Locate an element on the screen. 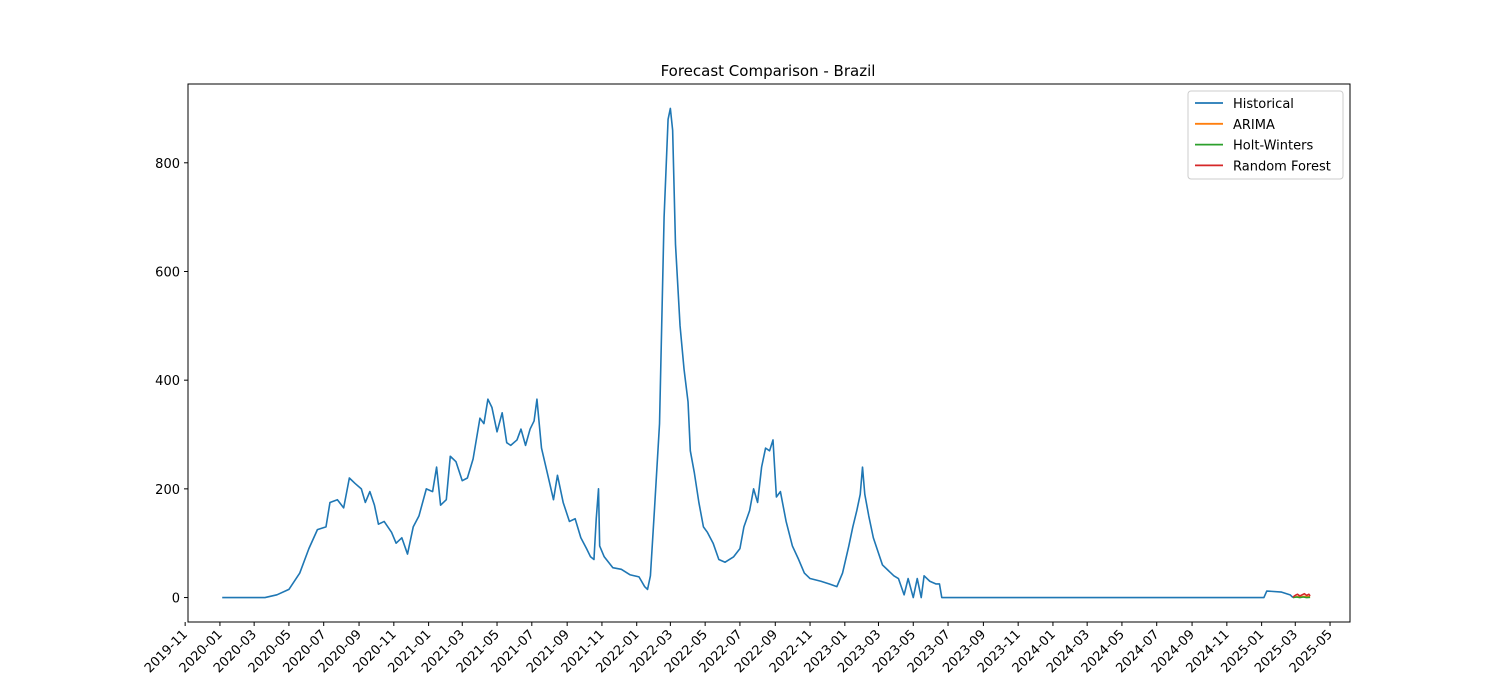  legend-label: Holt-Winters is located at coordinates (1273, 146).